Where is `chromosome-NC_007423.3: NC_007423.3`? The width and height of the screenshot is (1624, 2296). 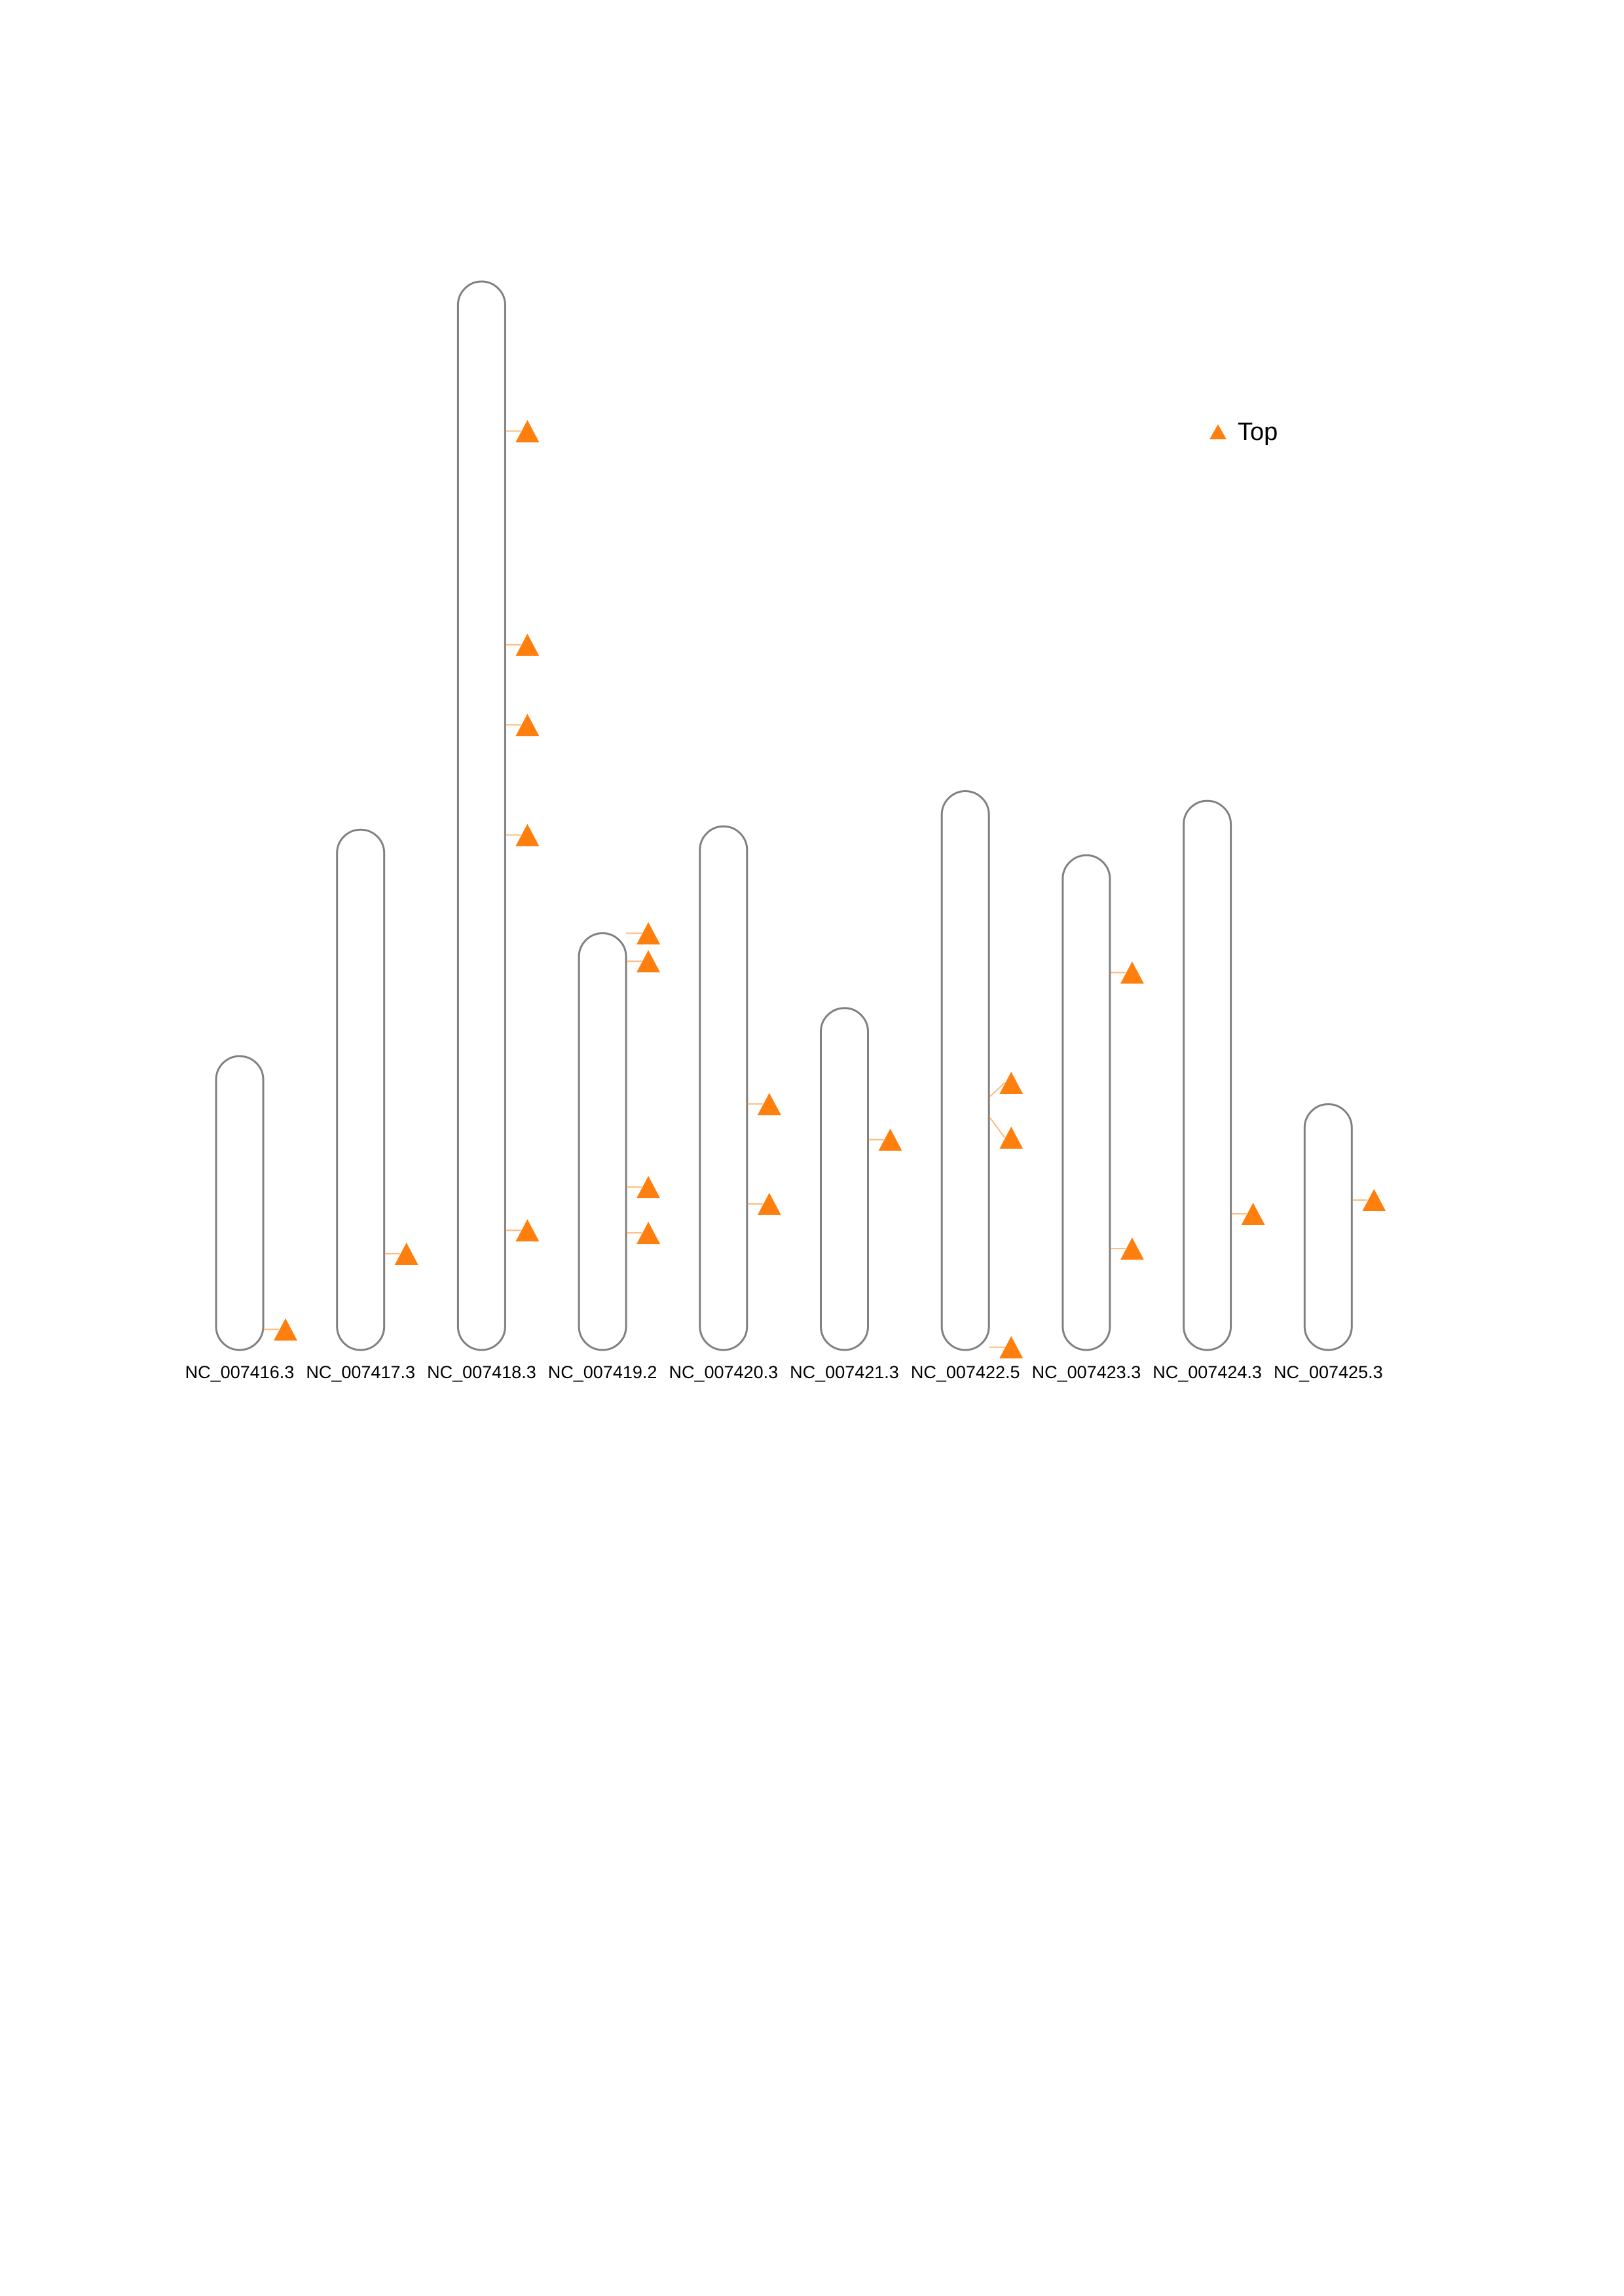
chromosome-NC_007423.3: NC_007423.3 is located at coordinates (1088, 1118).